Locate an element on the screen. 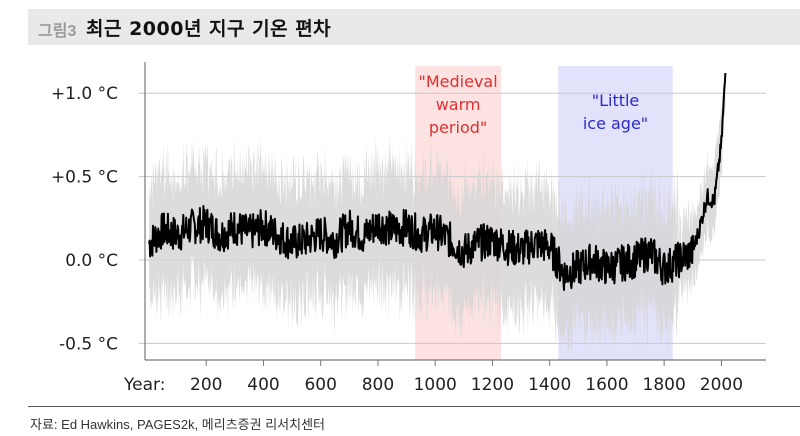  figure-title: 최근 2000년 지구 기온 편차 is located at coordinates (209, 29).